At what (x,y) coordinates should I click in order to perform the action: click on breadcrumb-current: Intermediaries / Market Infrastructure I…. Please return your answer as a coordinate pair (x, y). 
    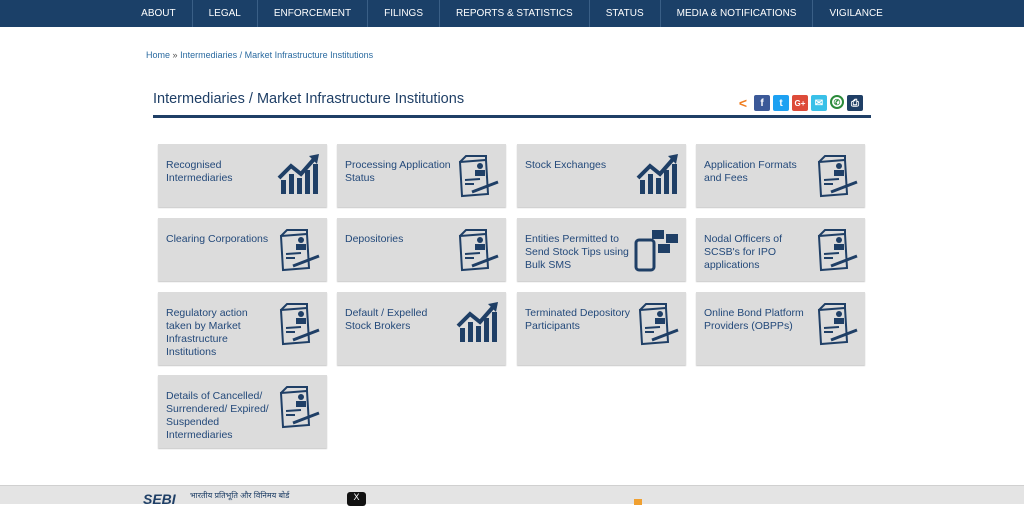
    Looking at the image, I should click on (277, 55).